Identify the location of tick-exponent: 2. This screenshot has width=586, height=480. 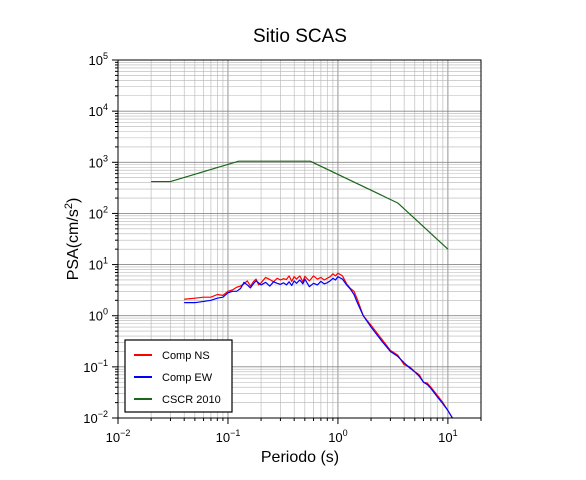
(105, 209).